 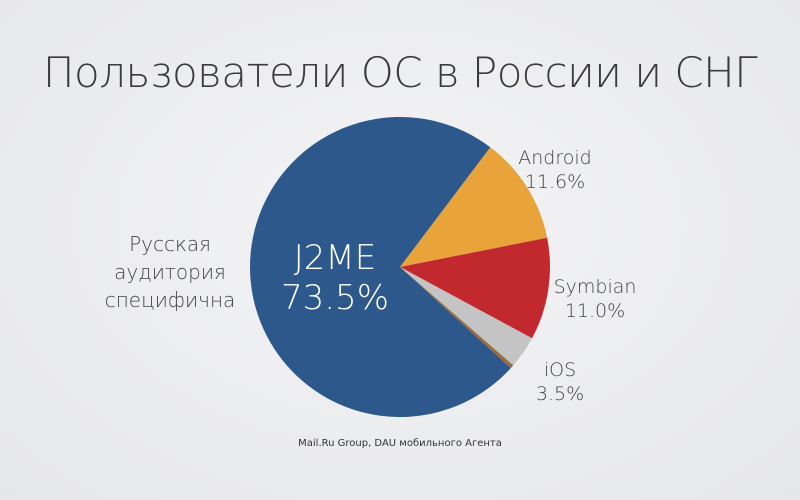 I want to click on pie-slice-android, so click(x=474, y=207).